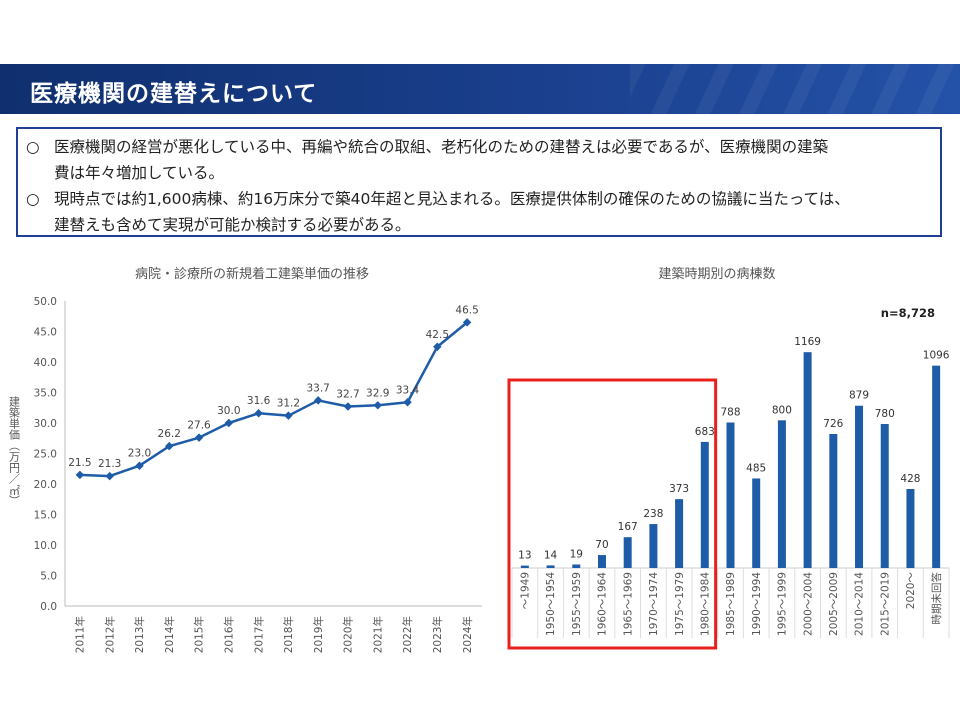  Describe the element at coordinates (48, 607) in the screenshot. I see `line-chart-y-tick: 0.0` at that location.